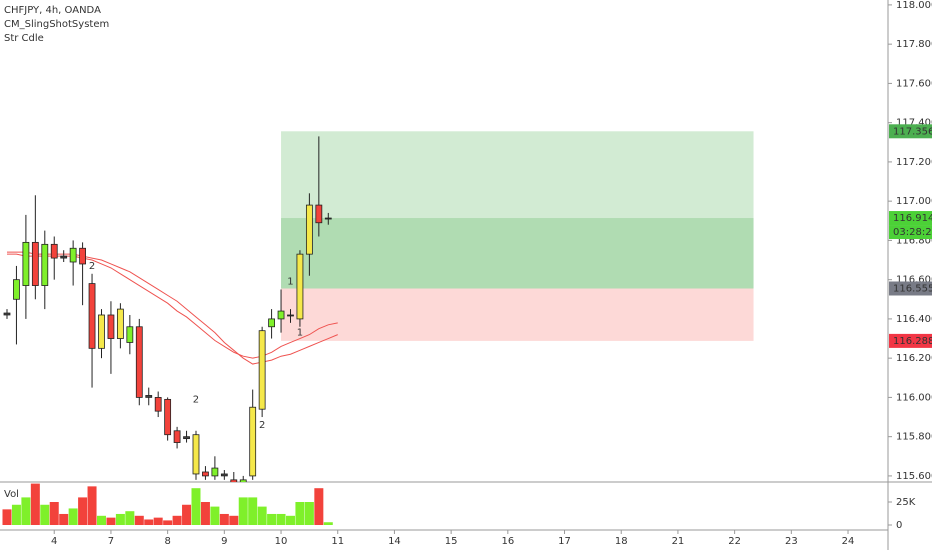 This screenshot has width=932, height=550. What do you see at coordinates (172, 308) in the screenshot?
I see `moving-average` at bounding box center [172, 308].